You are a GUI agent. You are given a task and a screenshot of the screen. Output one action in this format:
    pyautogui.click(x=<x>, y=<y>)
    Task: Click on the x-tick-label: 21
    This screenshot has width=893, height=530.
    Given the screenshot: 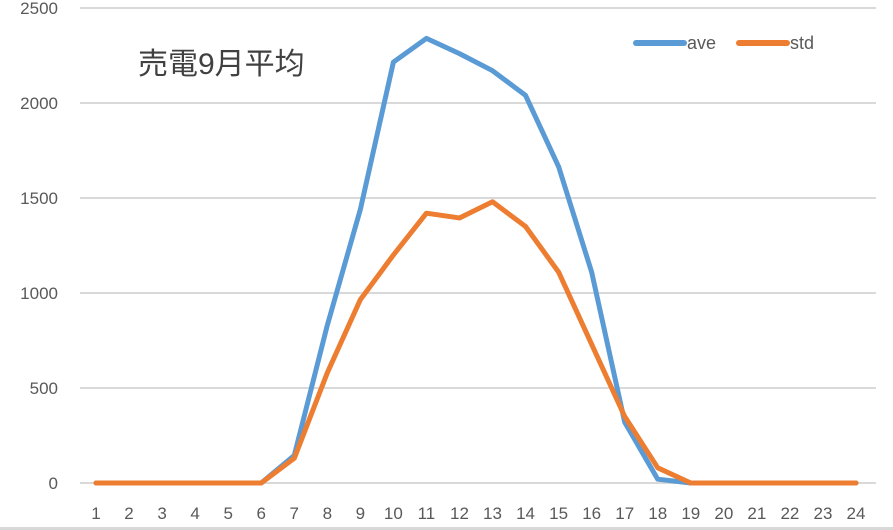 What is the action you would take?
    pyautogui.click(x=756, y=513)
    